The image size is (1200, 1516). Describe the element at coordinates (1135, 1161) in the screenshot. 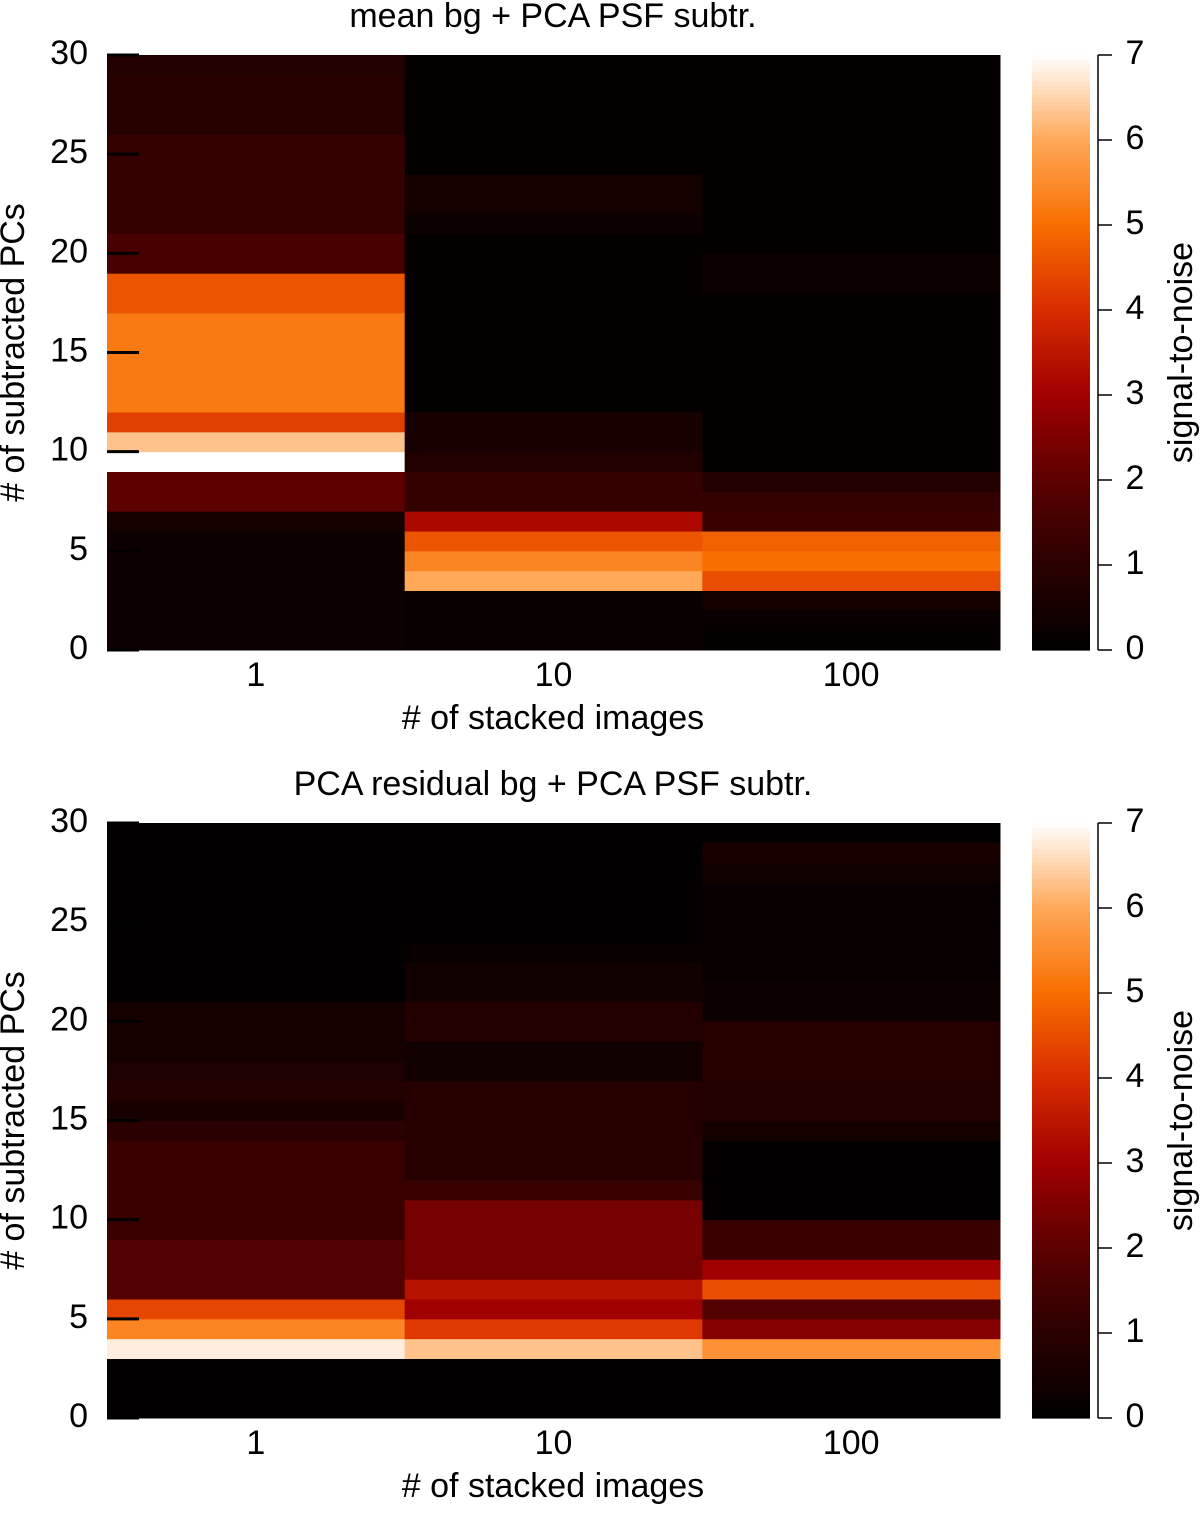

I see `colorbar-tick-label: 3` at that location.